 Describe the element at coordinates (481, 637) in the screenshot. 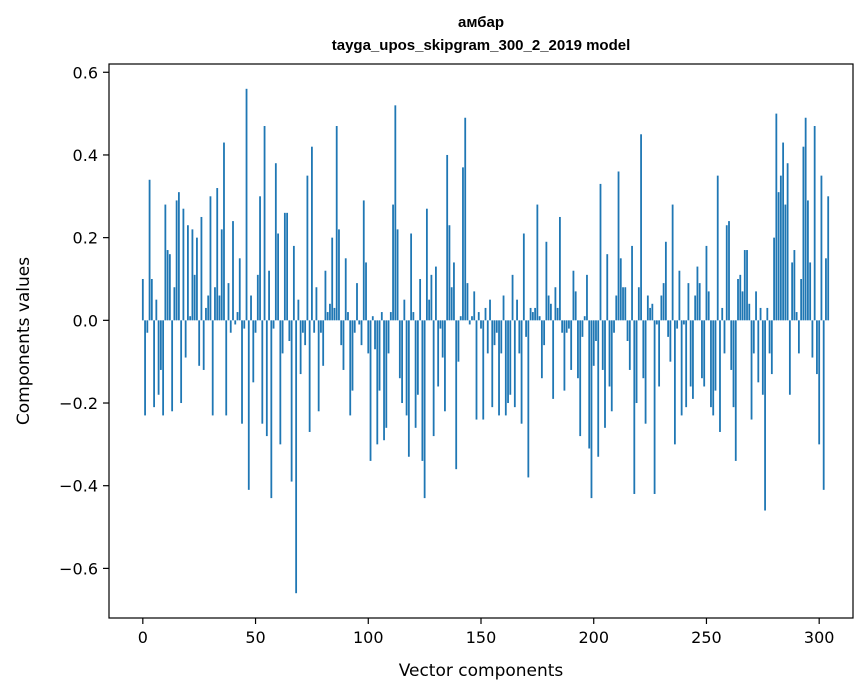

I see `x-tick-label: 150` at that location.